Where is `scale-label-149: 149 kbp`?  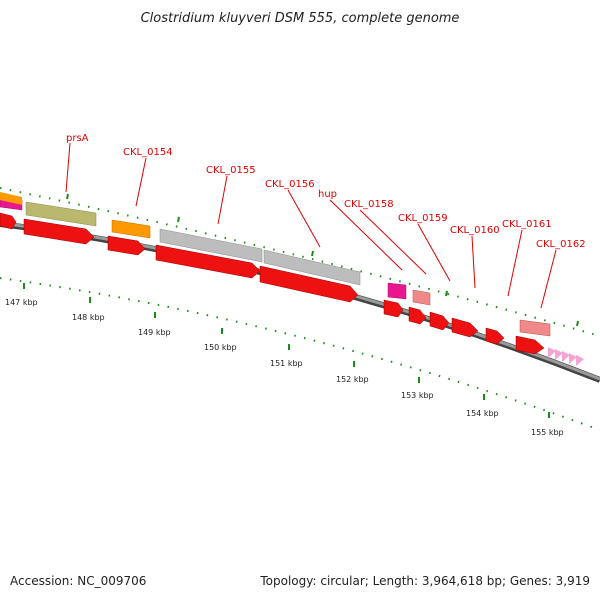
scale-label-149: 149 kbp is located at coordinates (154, 332).